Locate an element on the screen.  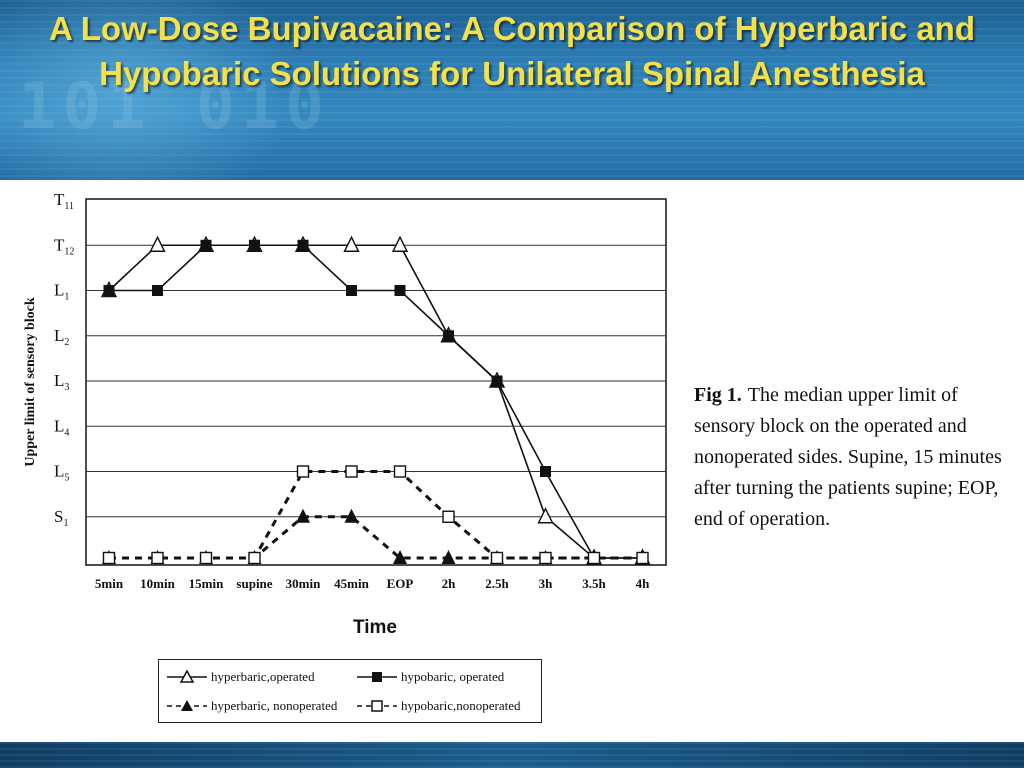
series-line-hyperbaric-nonoperated is located at coordinates (376, 537).